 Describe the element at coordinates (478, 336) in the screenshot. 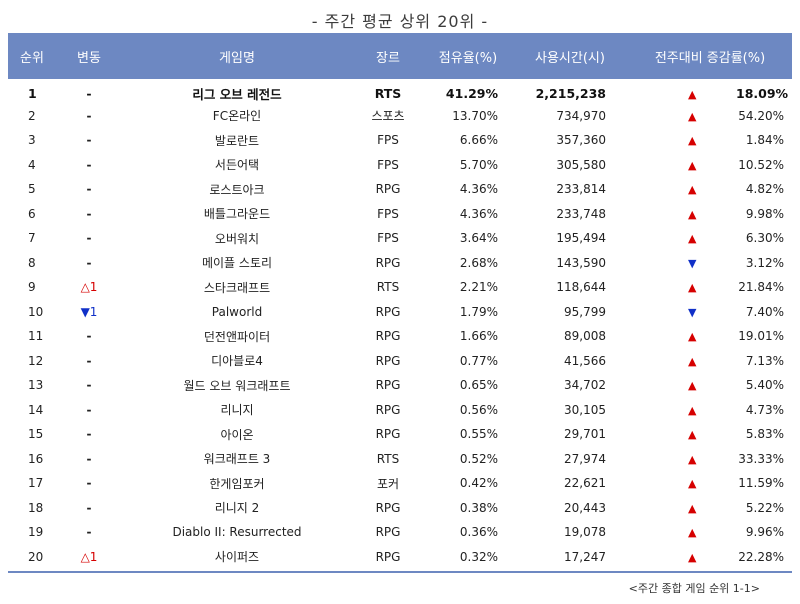

I see `share-cell: 1.66%` at that location.